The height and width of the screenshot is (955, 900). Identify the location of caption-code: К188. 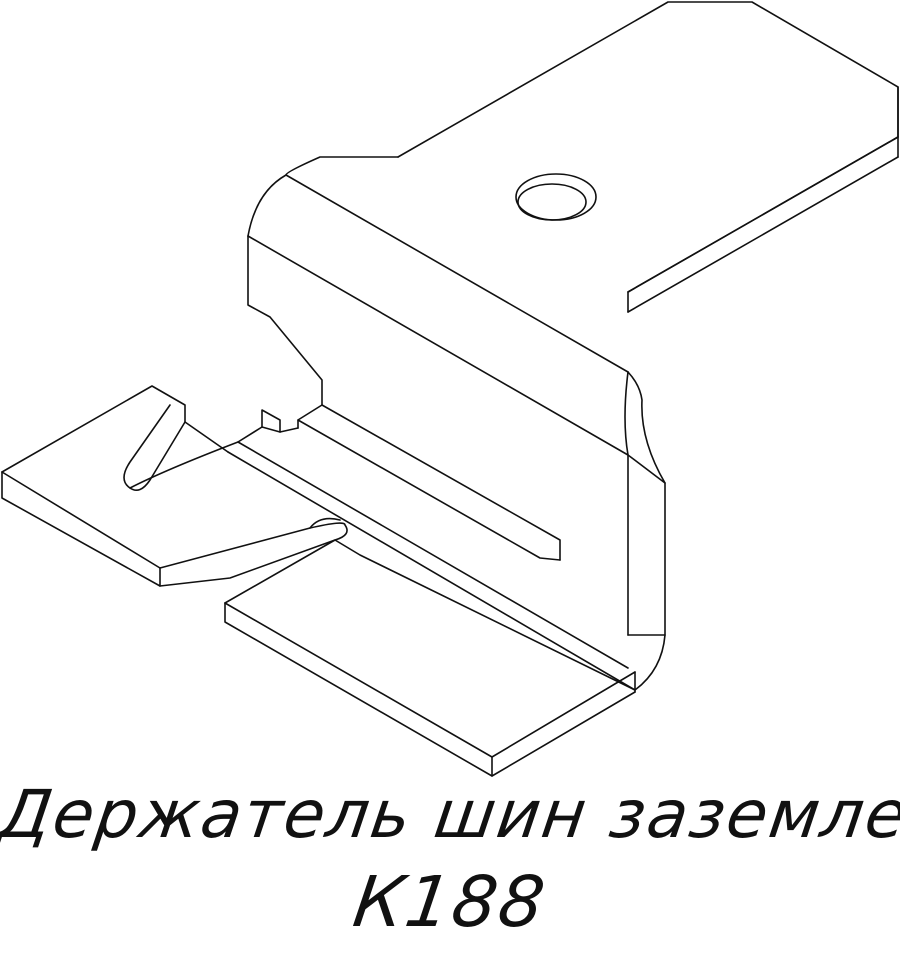
(450, 902).